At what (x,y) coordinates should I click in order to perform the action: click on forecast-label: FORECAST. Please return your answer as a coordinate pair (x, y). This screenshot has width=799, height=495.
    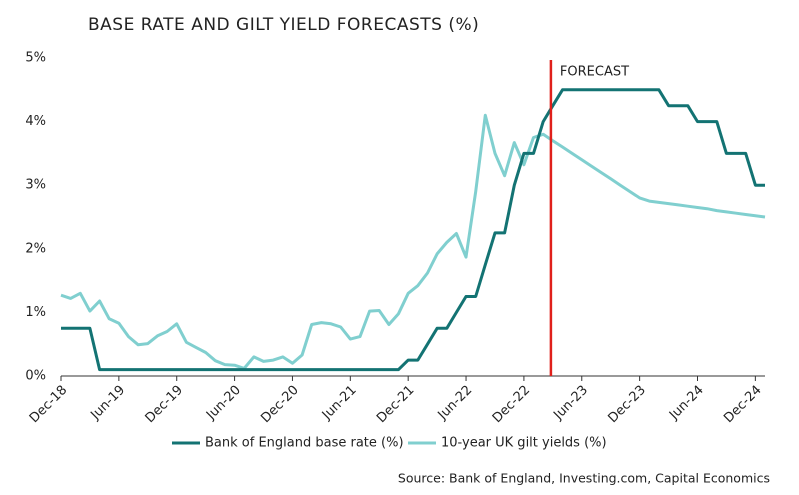
    Looking at the image, I should click on (594, 72).